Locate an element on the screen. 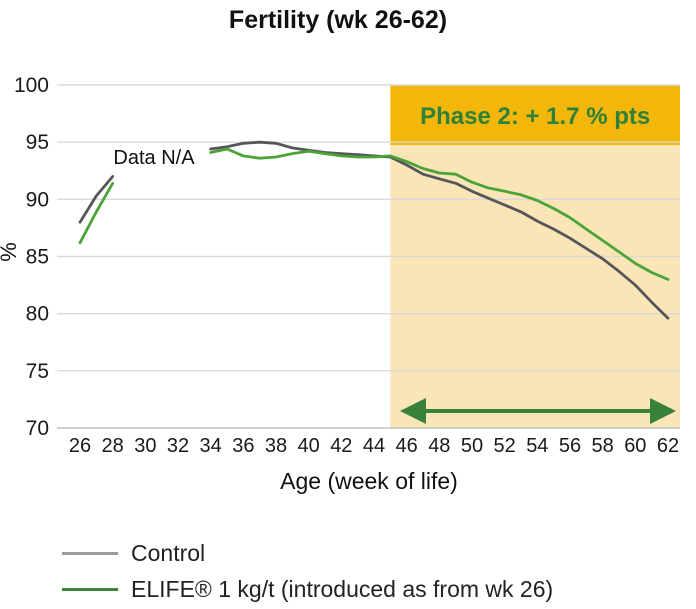 The width and height of the screenshot is (696, 609). x-tick-label: 58 is located at coordinates (603, 446).